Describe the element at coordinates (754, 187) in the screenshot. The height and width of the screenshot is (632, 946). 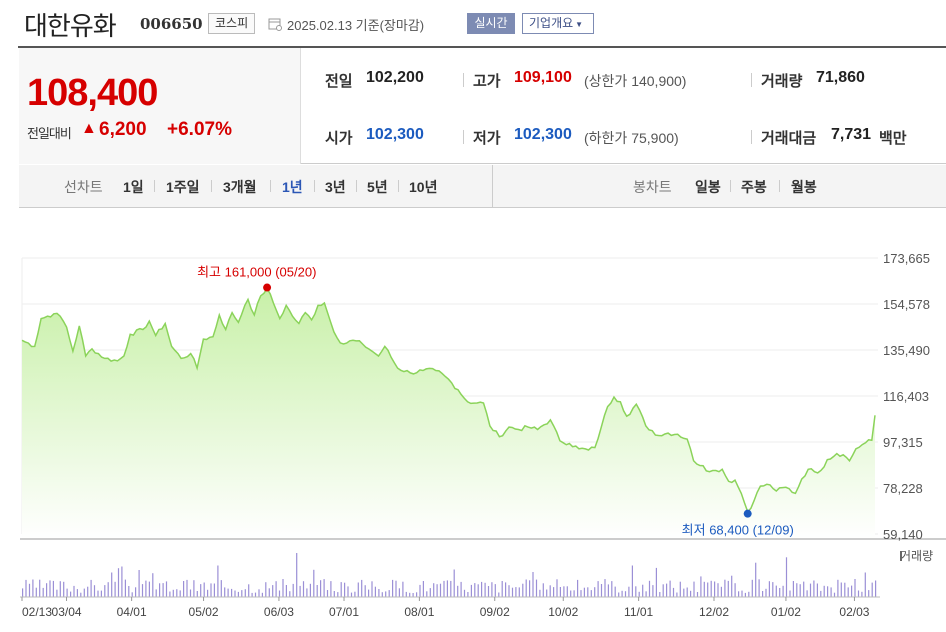
I see `tab-weekly: 주봉` at that location.